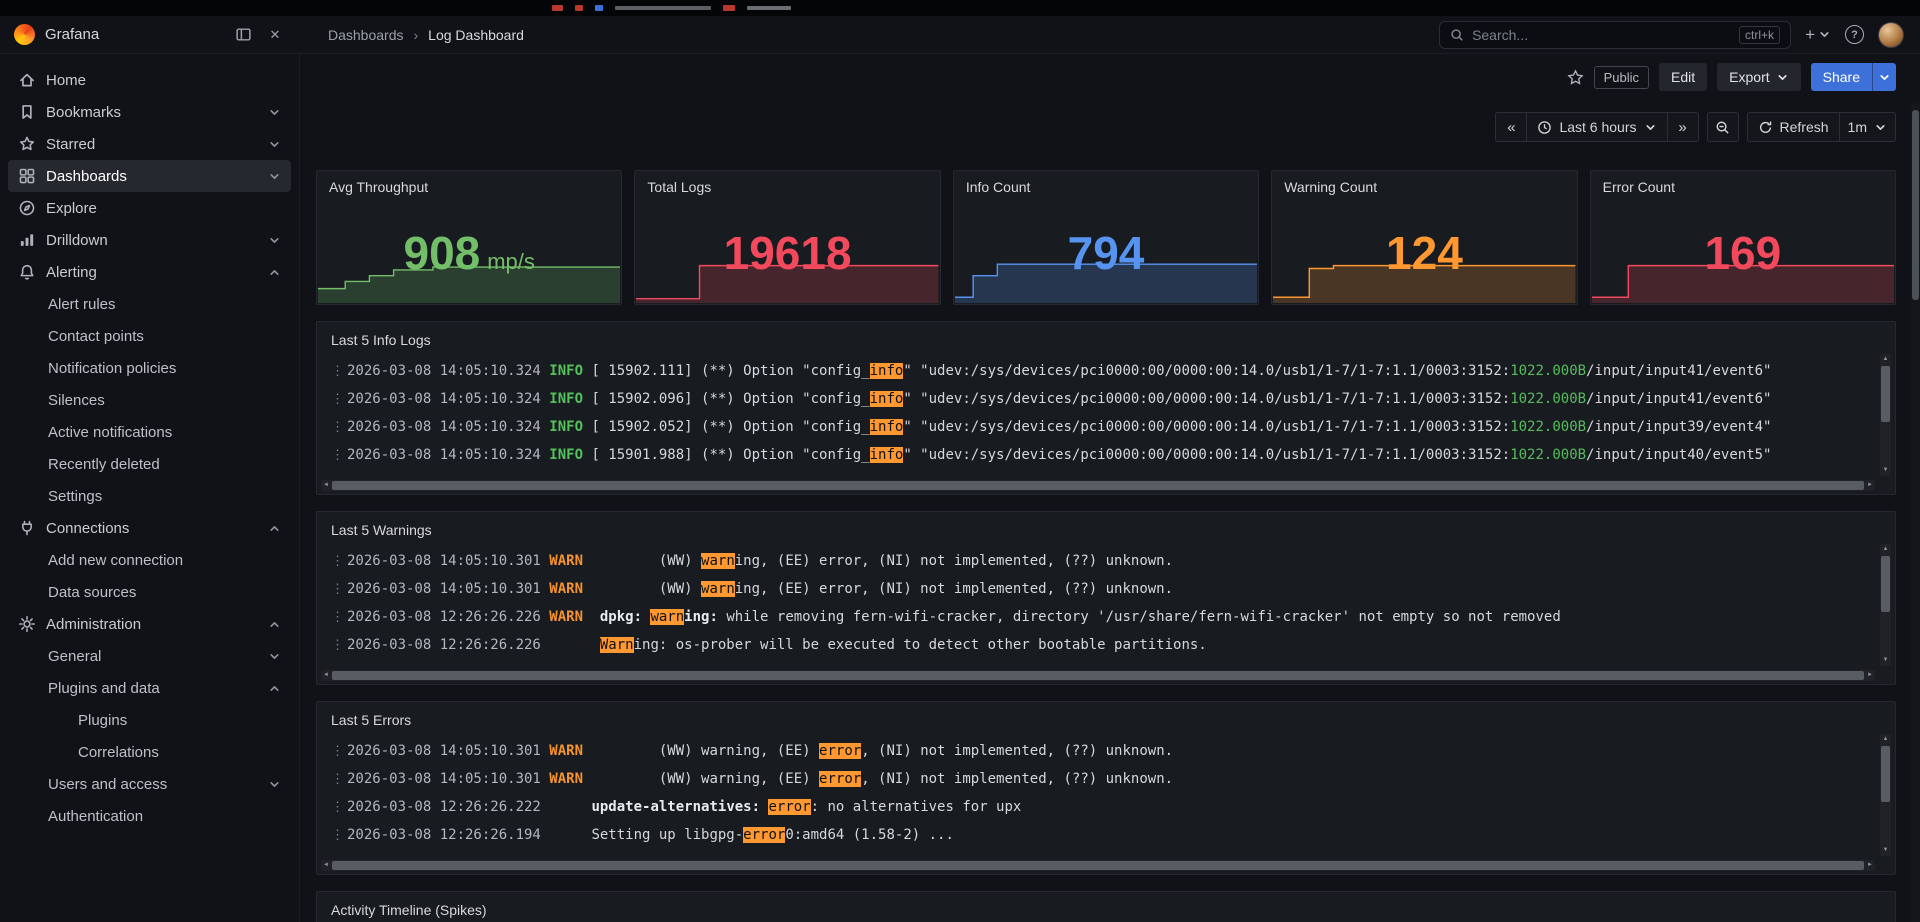 The width and height of the screenshot is (1920, 922). I want to click on log-segment: error, so click(840, 779).